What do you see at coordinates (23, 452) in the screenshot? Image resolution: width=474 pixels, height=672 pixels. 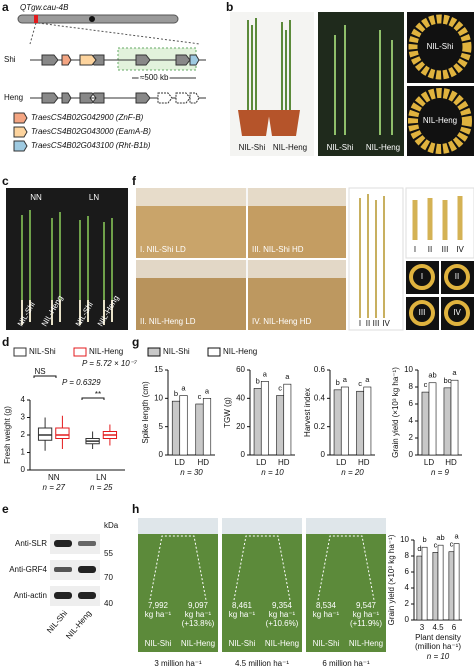 I see `y-tick-label: 1` at bounding box center [23, 452].